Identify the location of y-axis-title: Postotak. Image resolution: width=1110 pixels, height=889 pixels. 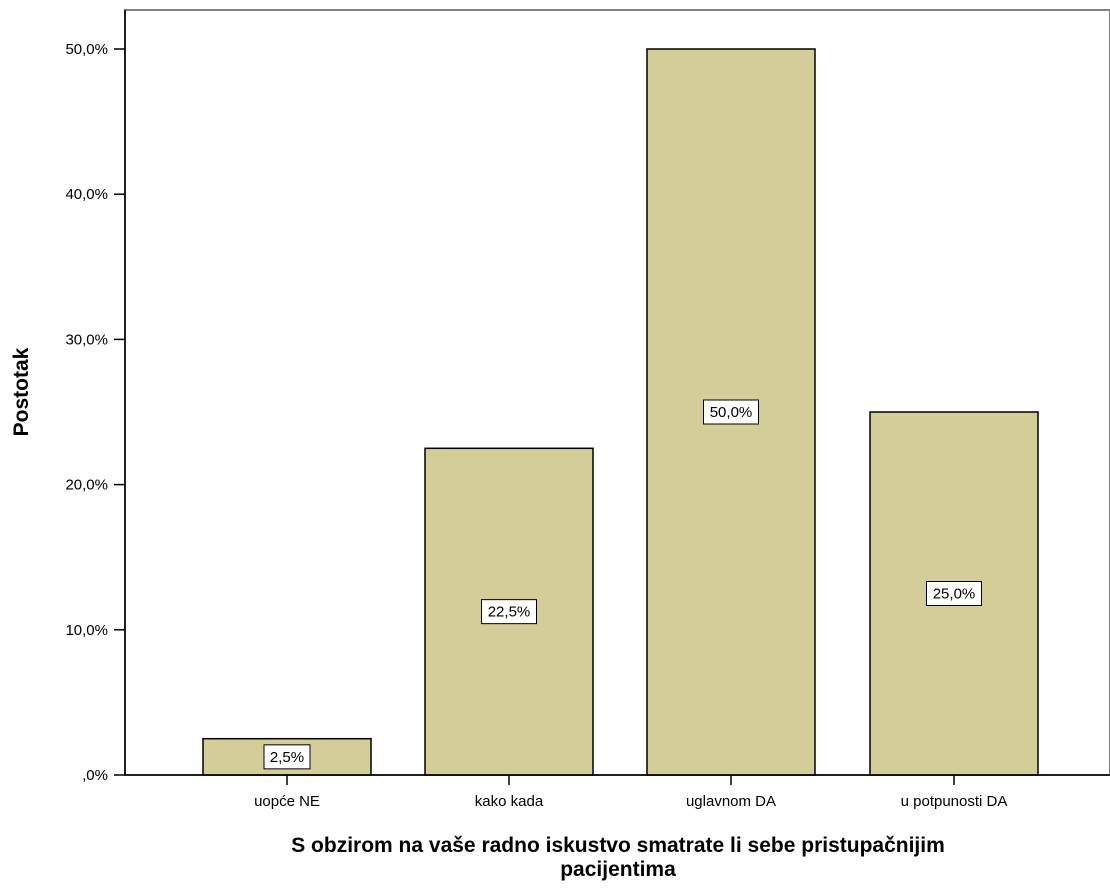
(21, 391).